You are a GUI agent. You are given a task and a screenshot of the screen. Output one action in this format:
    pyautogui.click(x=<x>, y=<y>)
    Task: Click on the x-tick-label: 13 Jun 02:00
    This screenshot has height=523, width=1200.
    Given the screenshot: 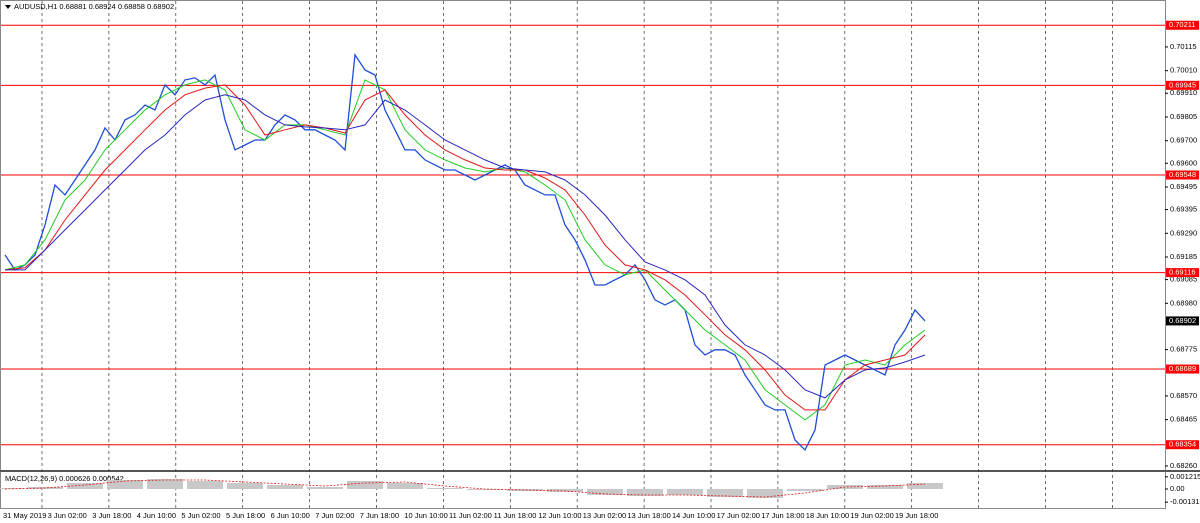 What is the action you would take?
    pyautogui.click(x=604, y=515)
    